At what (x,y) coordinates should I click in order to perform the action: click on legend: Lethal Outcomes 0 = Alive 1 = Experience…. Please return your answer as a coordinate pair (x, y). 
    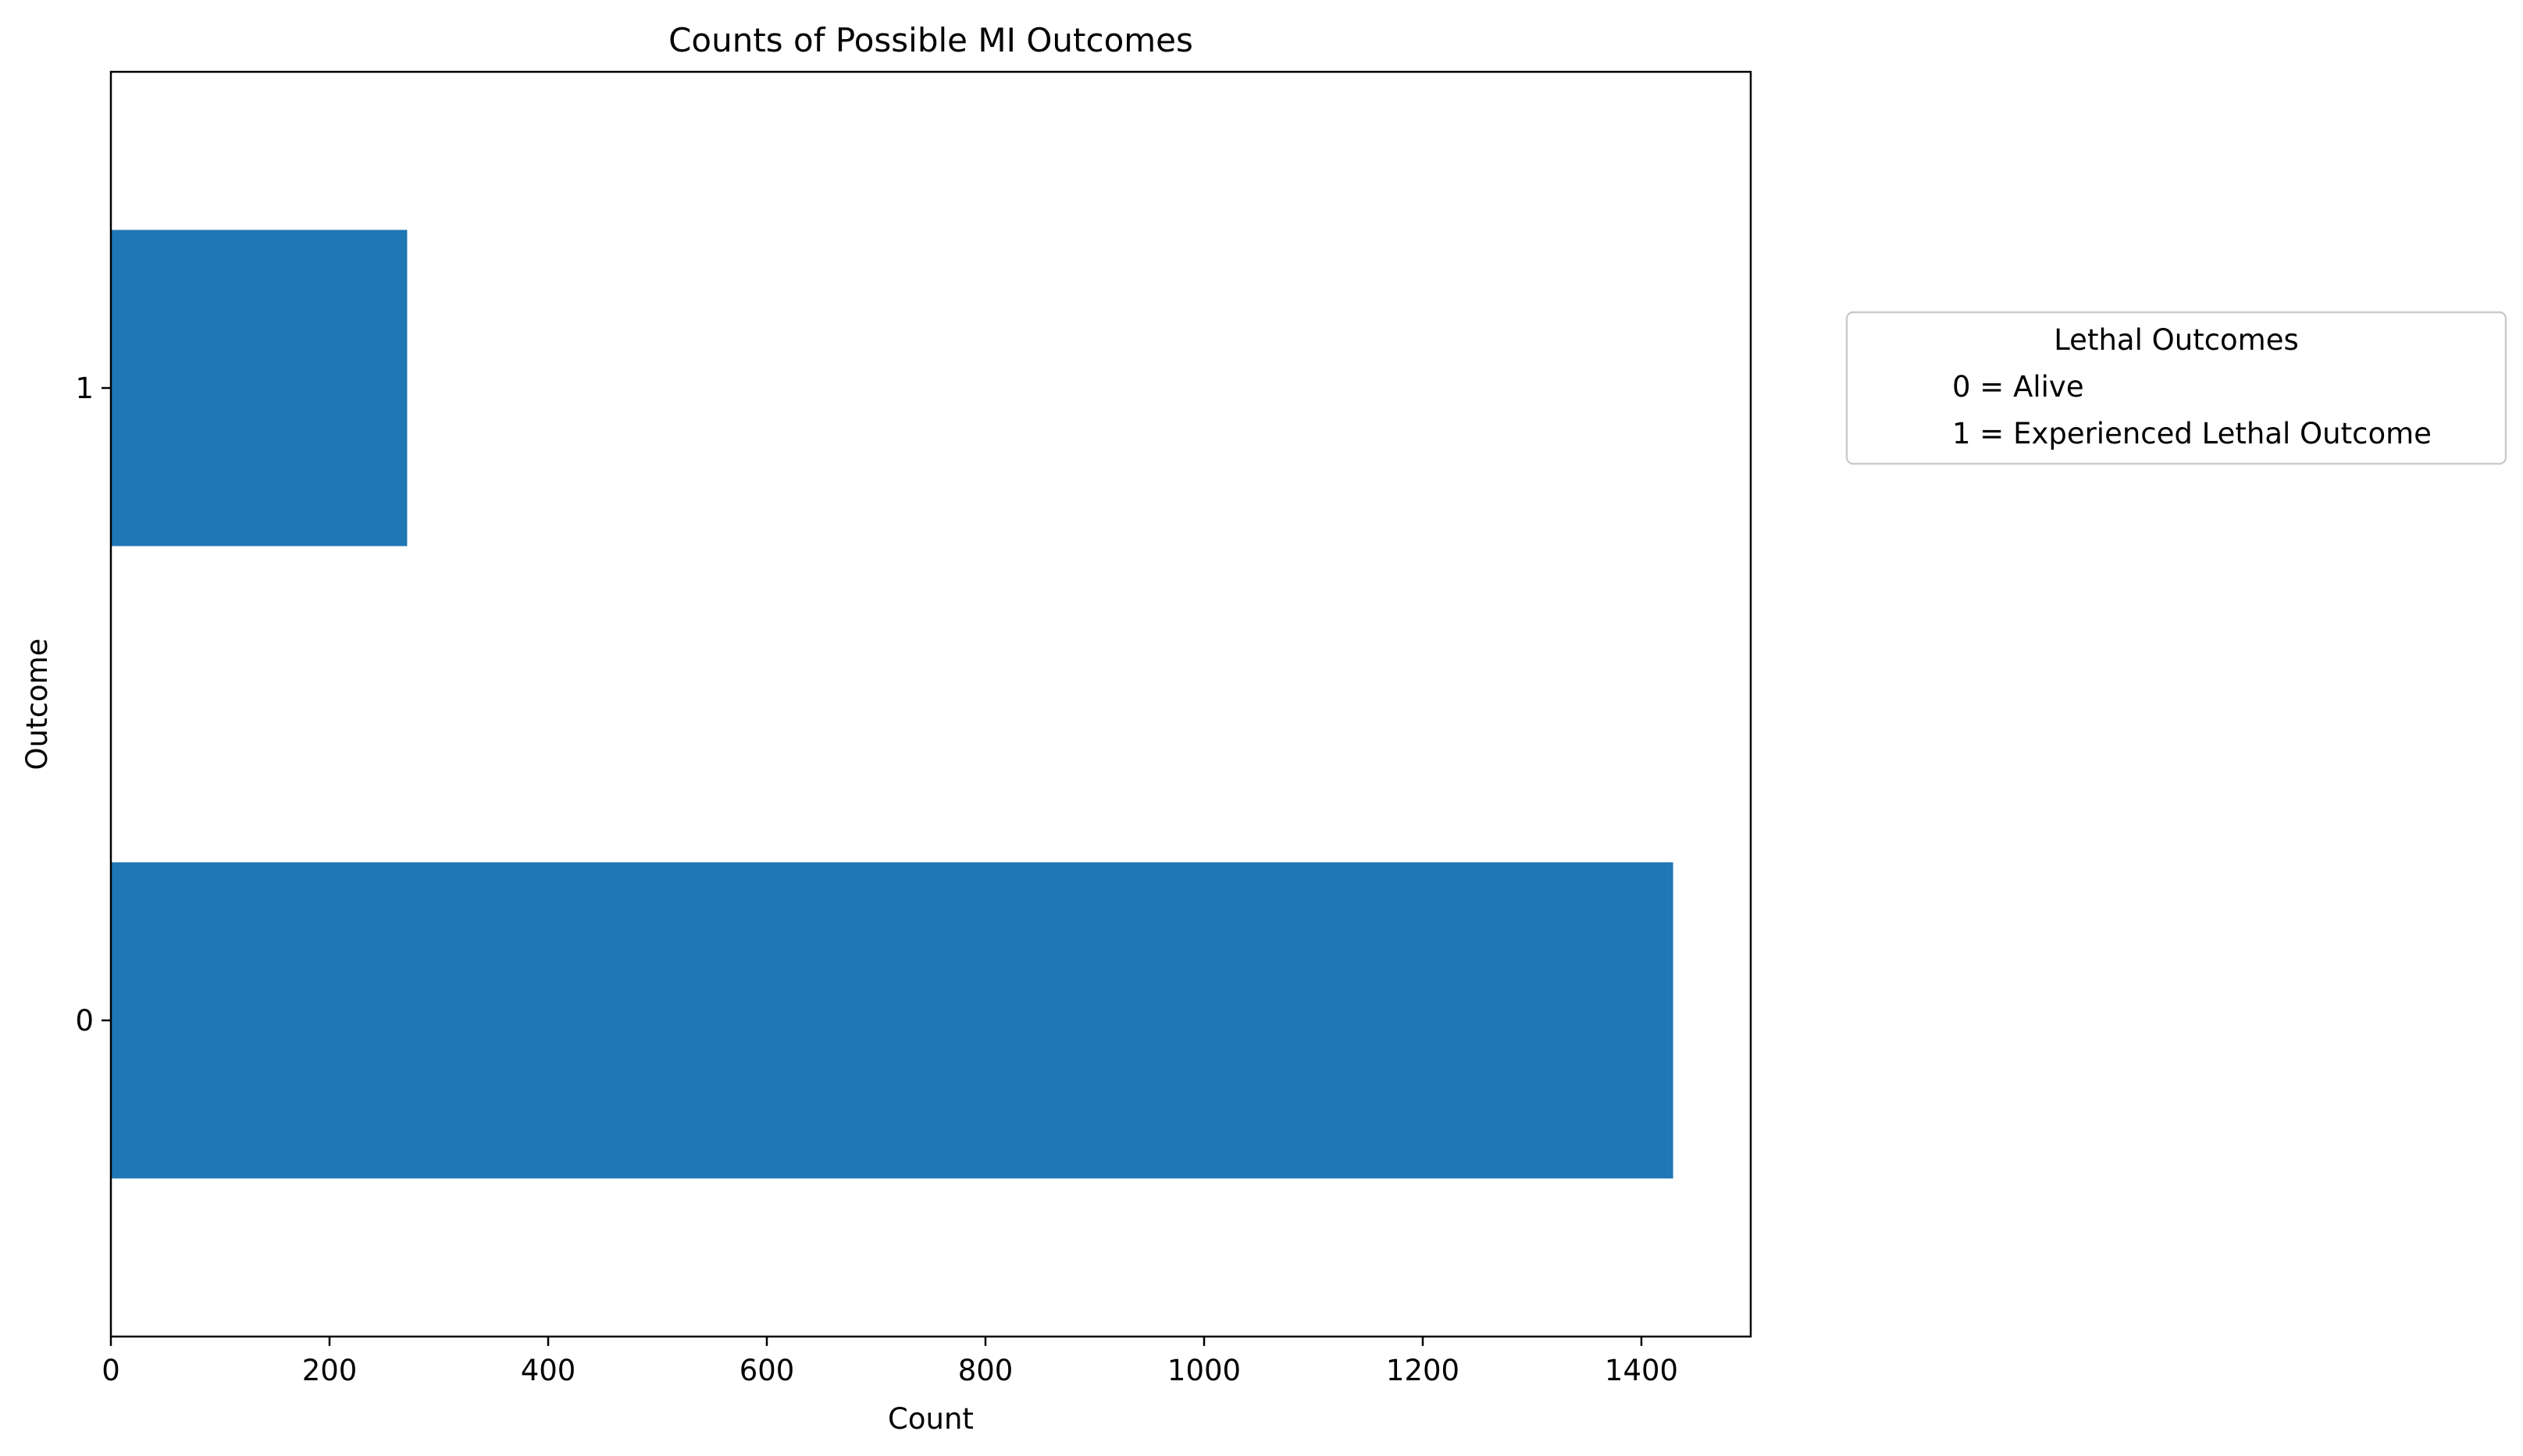
    Looking at the image, I should click on (2176, 388).